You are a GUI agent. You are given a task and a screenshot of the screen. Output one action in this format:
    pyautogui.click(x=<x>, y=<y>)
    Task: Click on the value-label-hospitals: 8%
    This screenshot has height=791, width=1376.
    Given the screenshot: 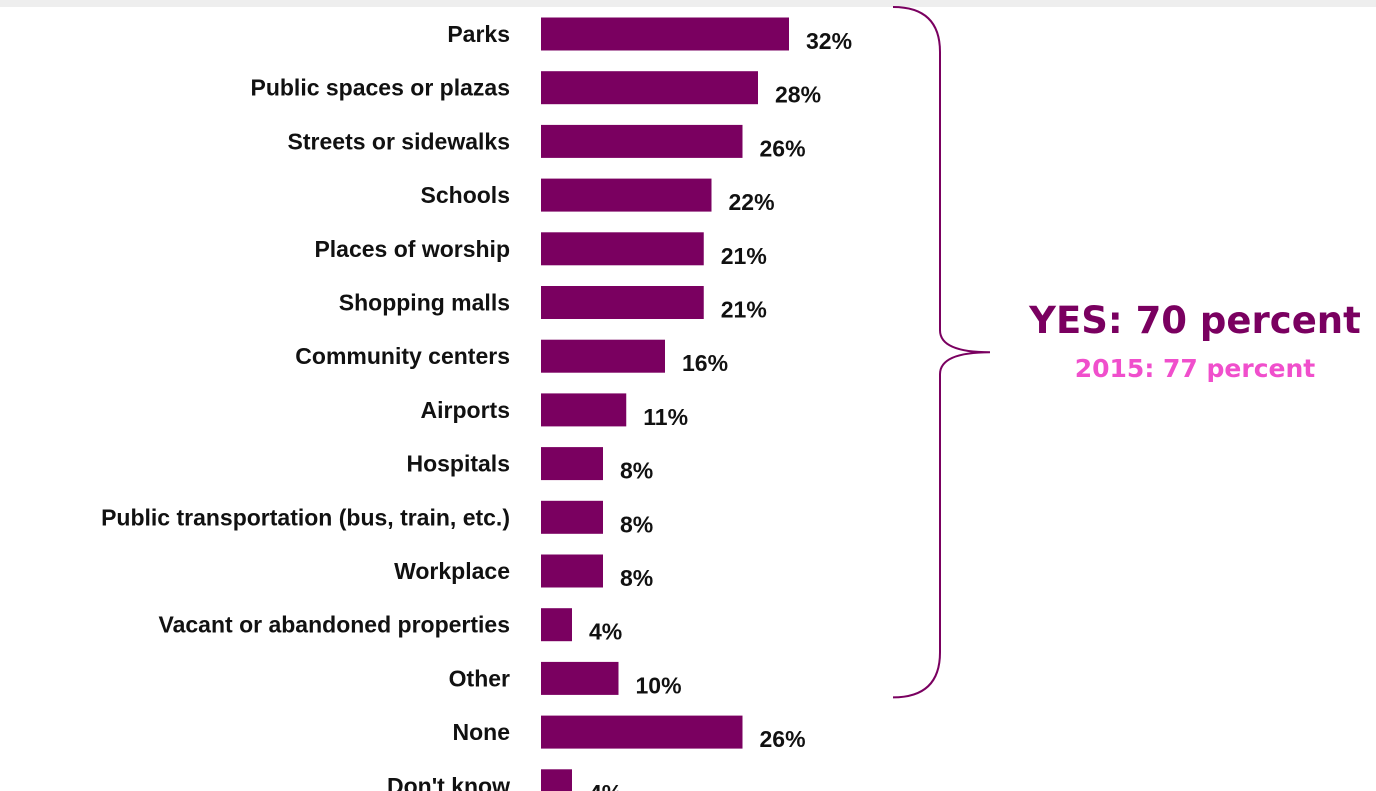 What is the action you would take?
    pyautogui.click(x=636, y=471)
    